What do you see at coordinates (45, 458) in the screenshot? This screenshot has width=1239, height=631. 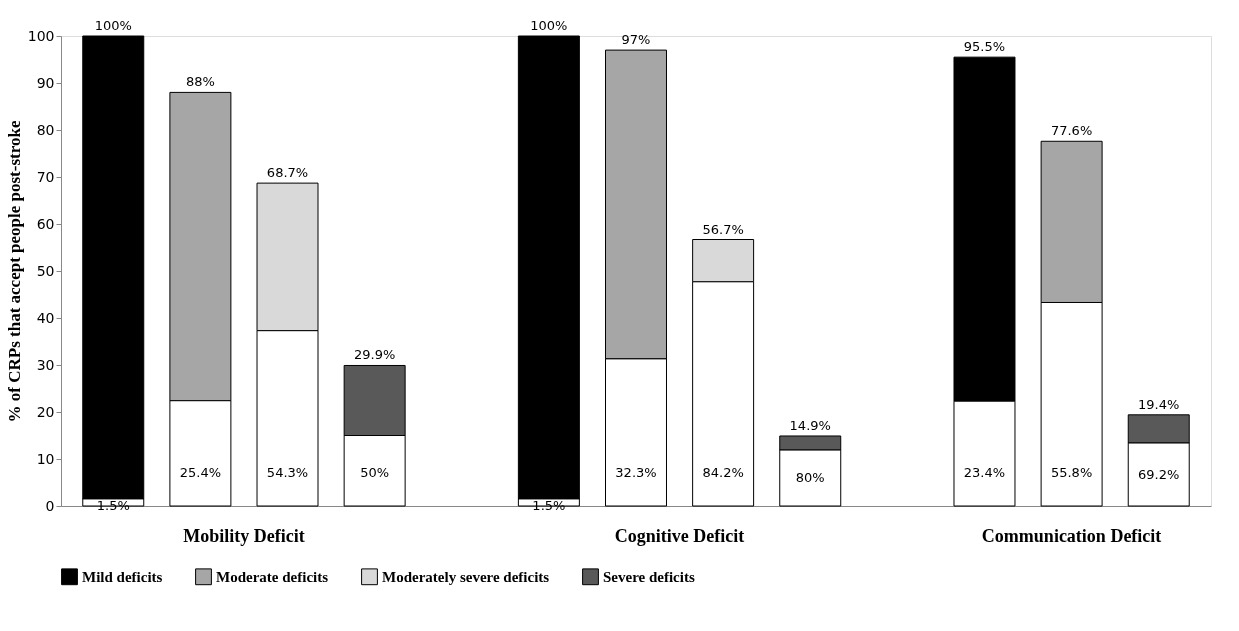 I see `y-tick-label: 10` at bounding box center [45, 458].